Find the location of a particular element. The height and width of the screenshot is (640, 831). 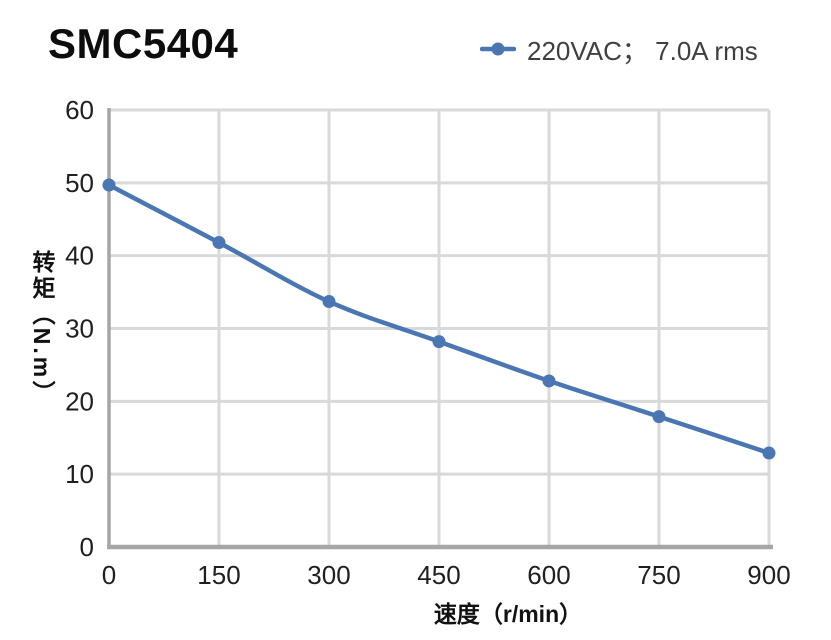

y-tick-label: 10 is located at coordinates (79, 474).